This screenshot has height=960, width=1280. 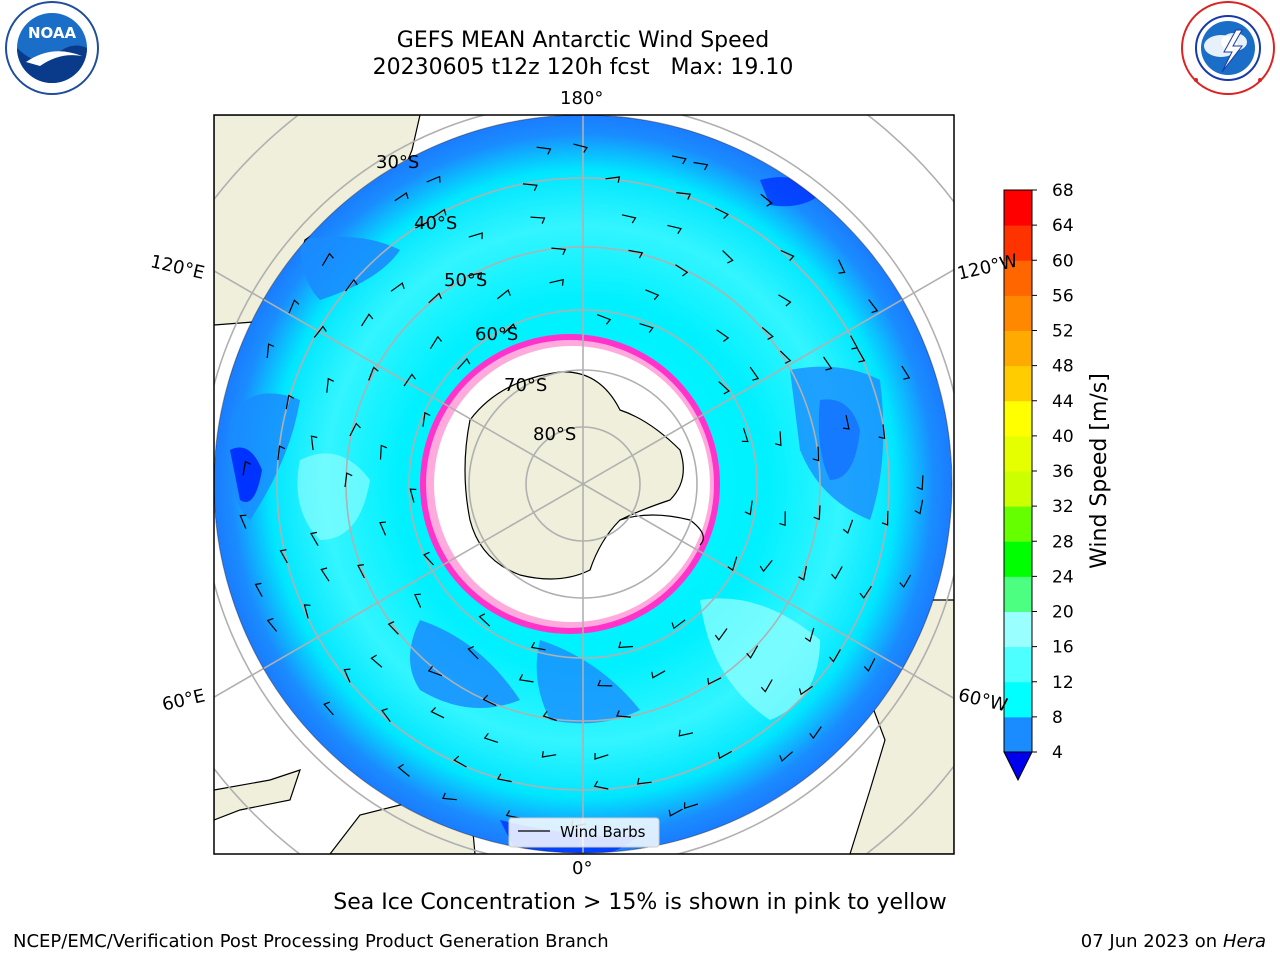 I want to click on colorbar-label: Wind Speed [m/s], so click(x=1099, y=471).